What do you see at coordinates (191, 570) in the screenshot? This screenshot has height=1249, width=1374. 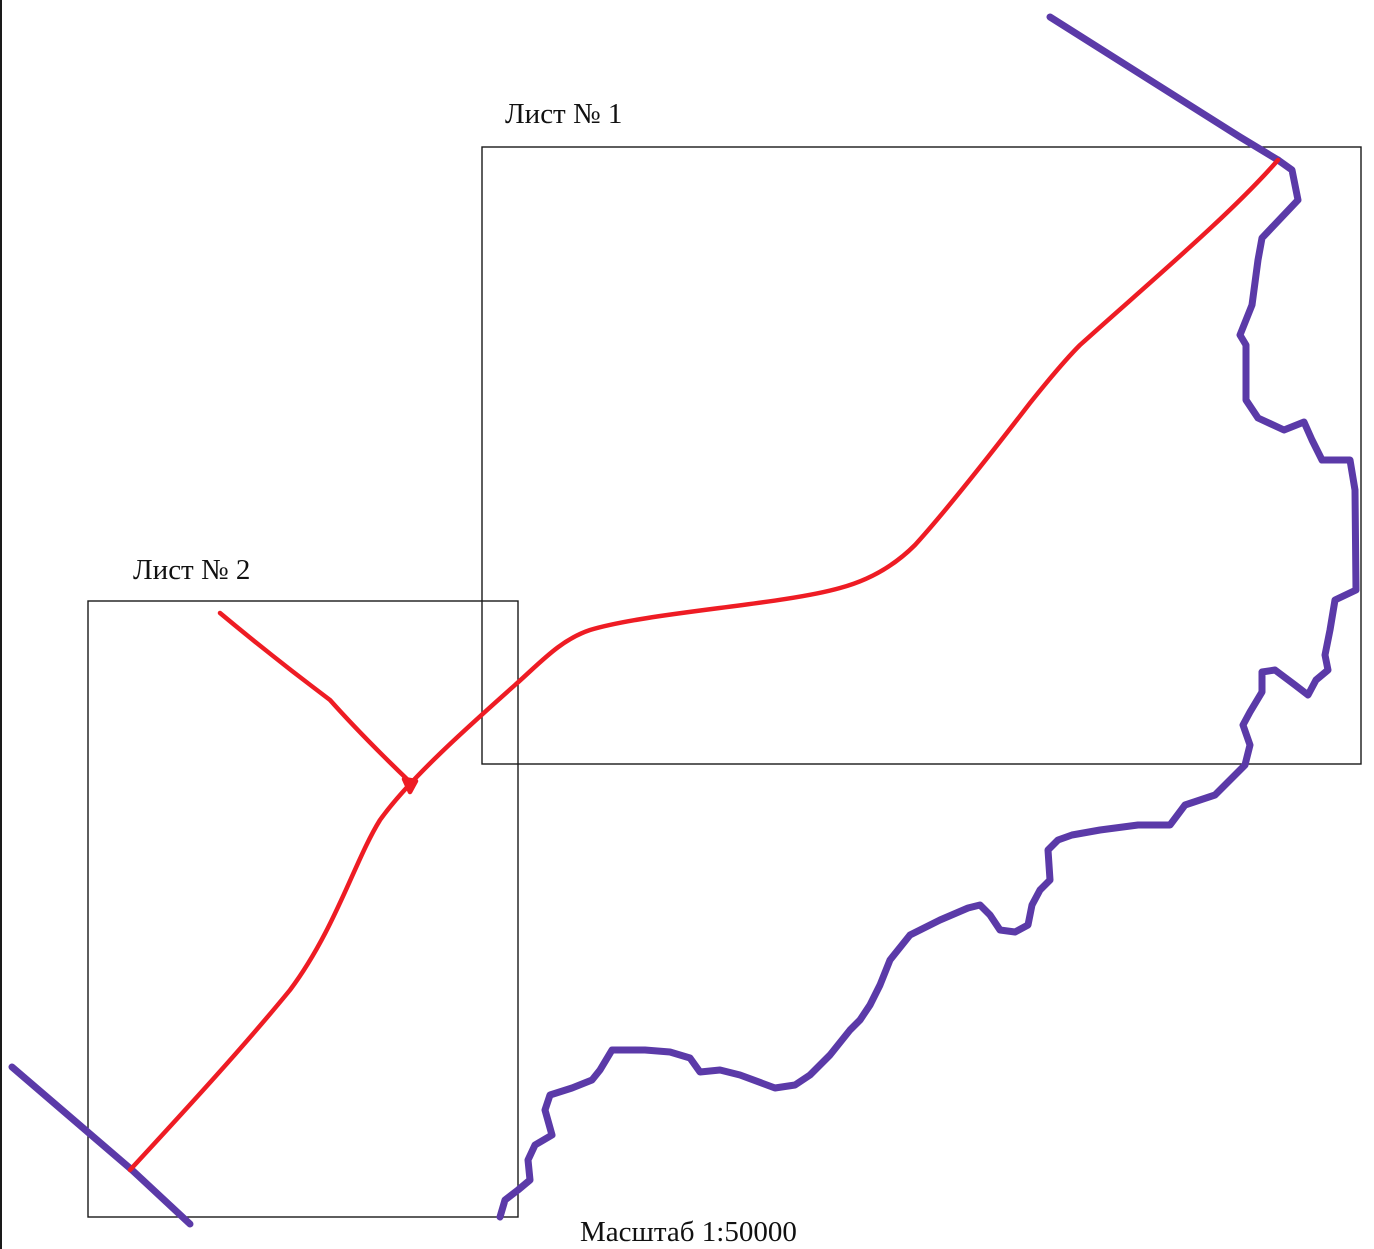 I see `sheet-2-label: Лист № 2` at bounding box center [191, 570].